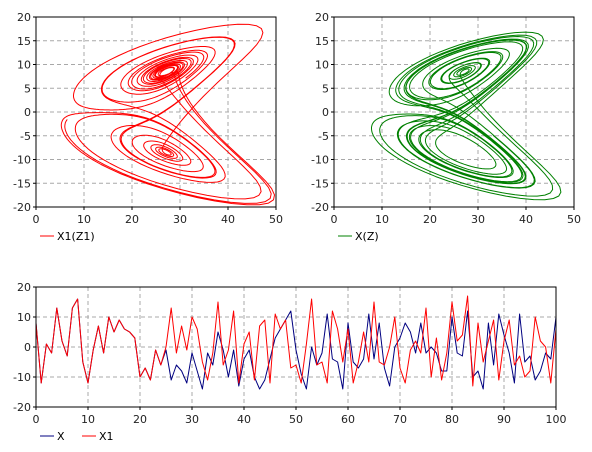 This screenshot has height=452, width=592. I want to click on chart-1-legend: X1(Z1), so click(67, 236).